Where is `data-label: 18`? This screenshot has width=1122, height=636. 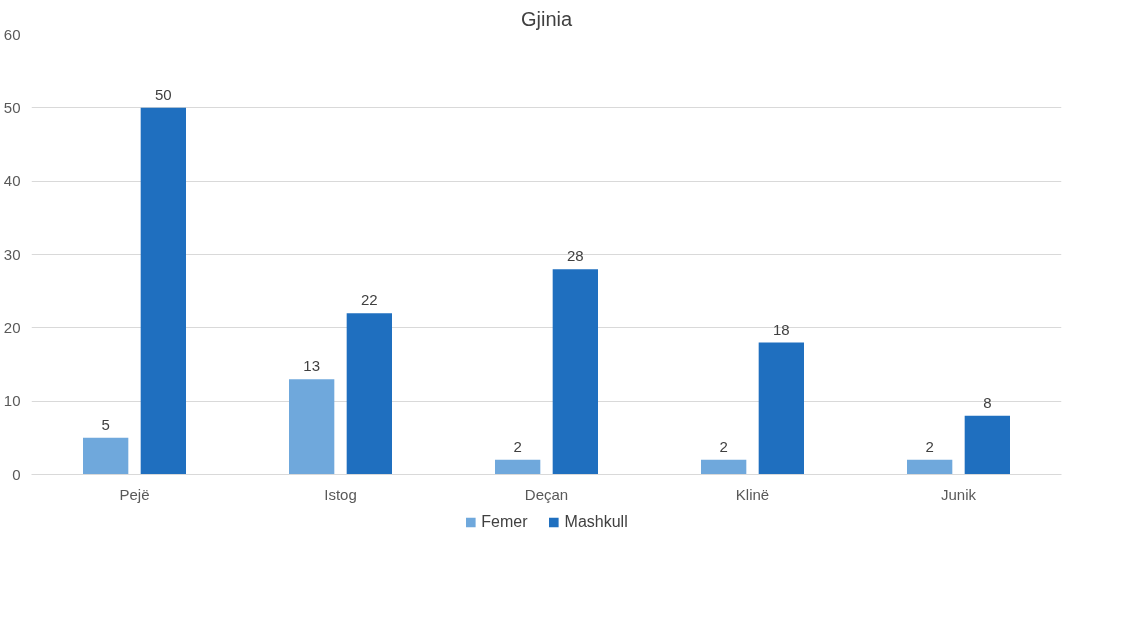
data-label: 18 is located at coordinates (781, 329).